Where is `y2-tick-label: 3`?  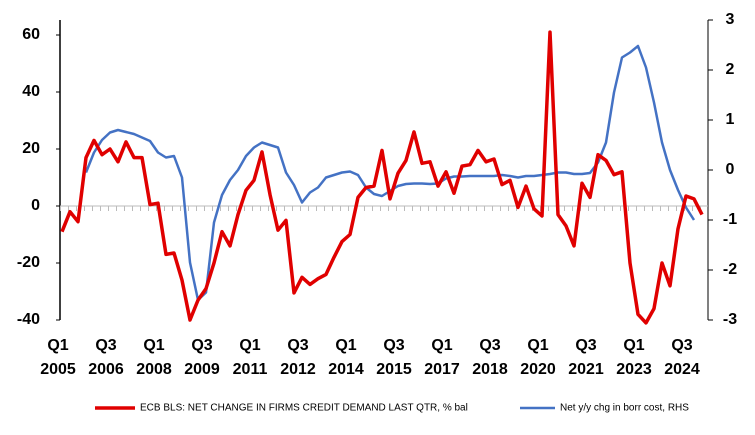
y2-tick-label: 3 is located at coordinates (730, 19).